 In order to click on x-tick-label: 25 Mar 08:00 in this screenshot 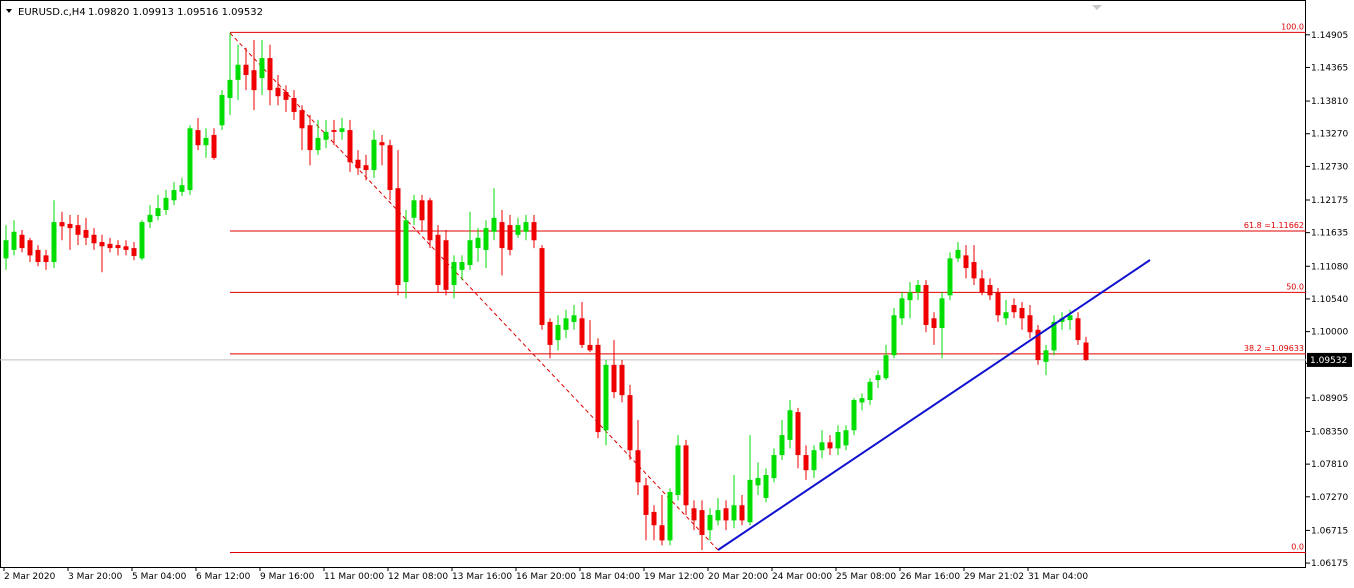, I will do `click(866, 577)`.